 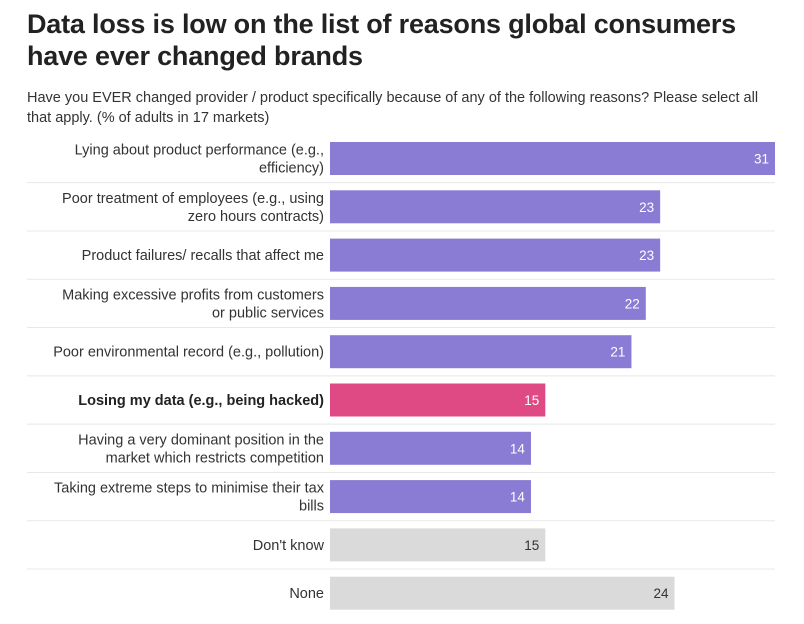 What do you see at coordinates (761, 159) in the screenshot?
I see `bar-value-label: 31` at bounding box center [761, 159].